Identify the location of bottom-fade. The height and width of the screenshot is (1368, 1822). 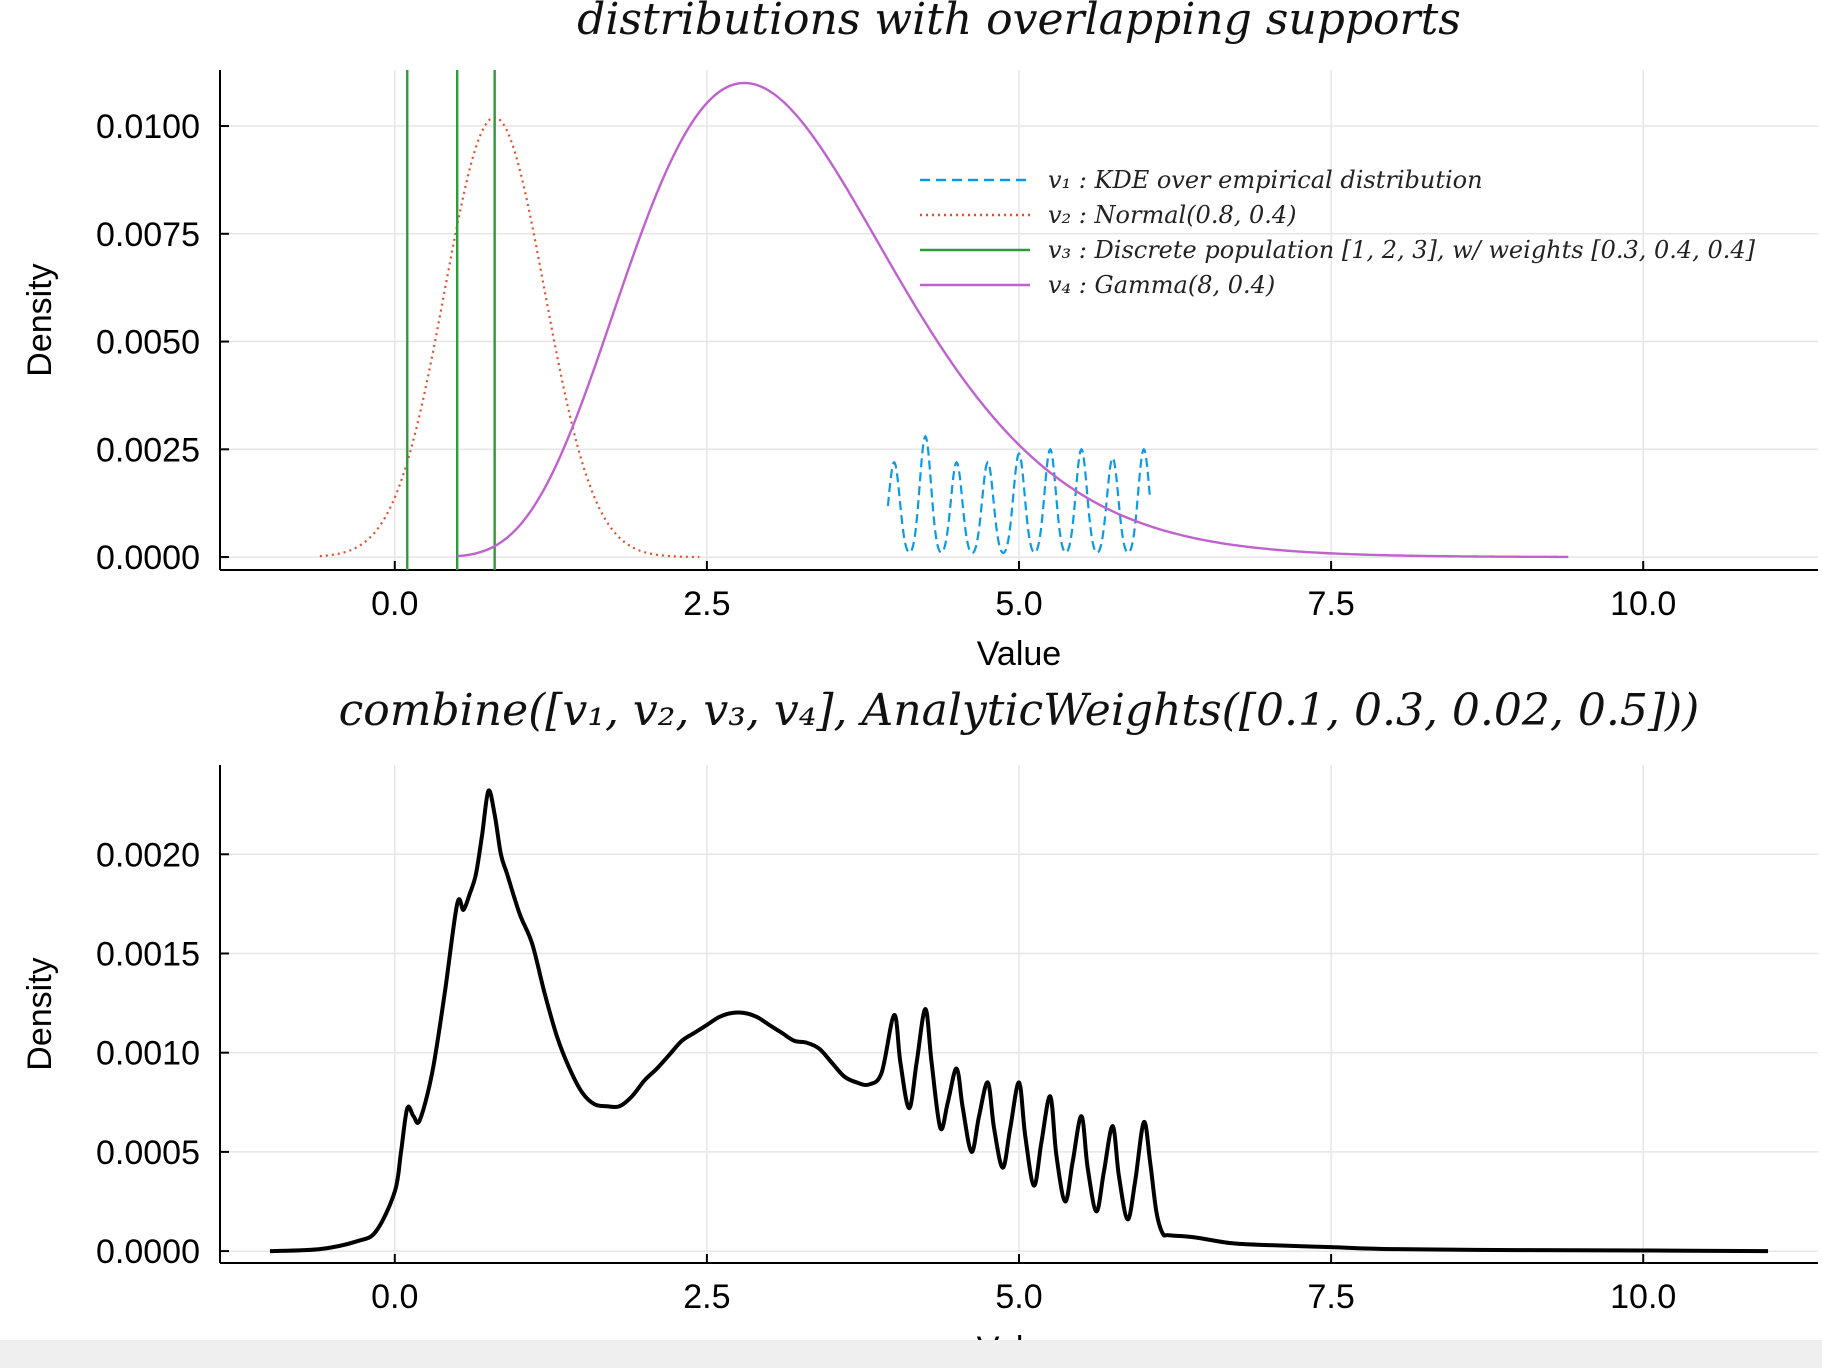
(911, 1354).